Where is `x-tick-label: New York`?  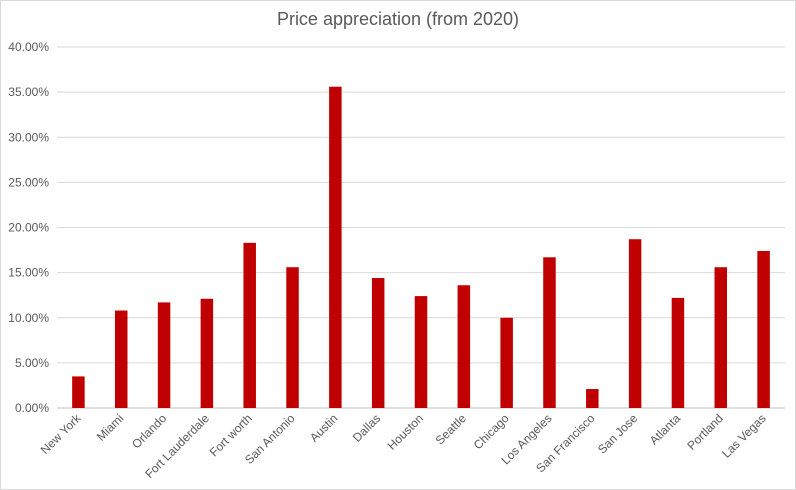
x-tick-label: New York is located at coordinates (61, 434).